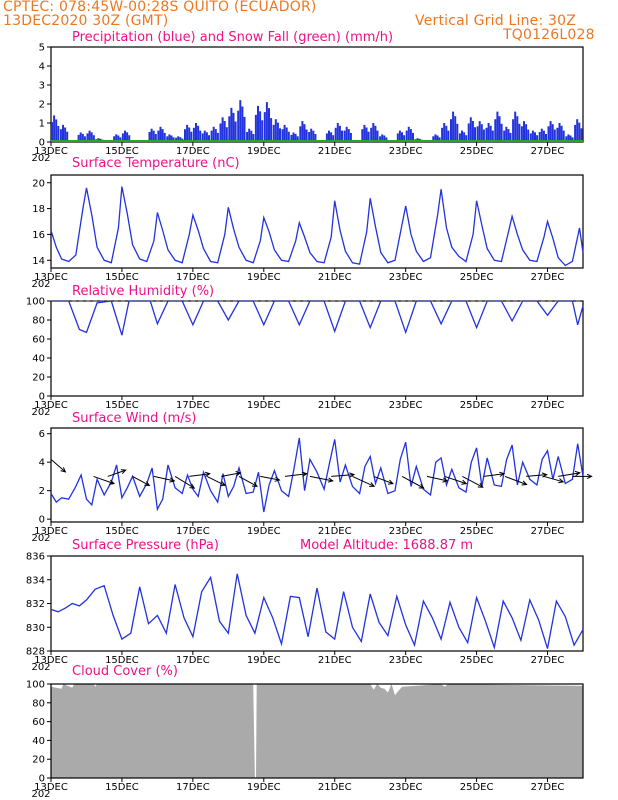 The image size is (618, 800). What do you see at coordinates (264, 405) in the screenshot?
I see `rh-xtick-label: 19DEC` at bounding box center [264, 405].